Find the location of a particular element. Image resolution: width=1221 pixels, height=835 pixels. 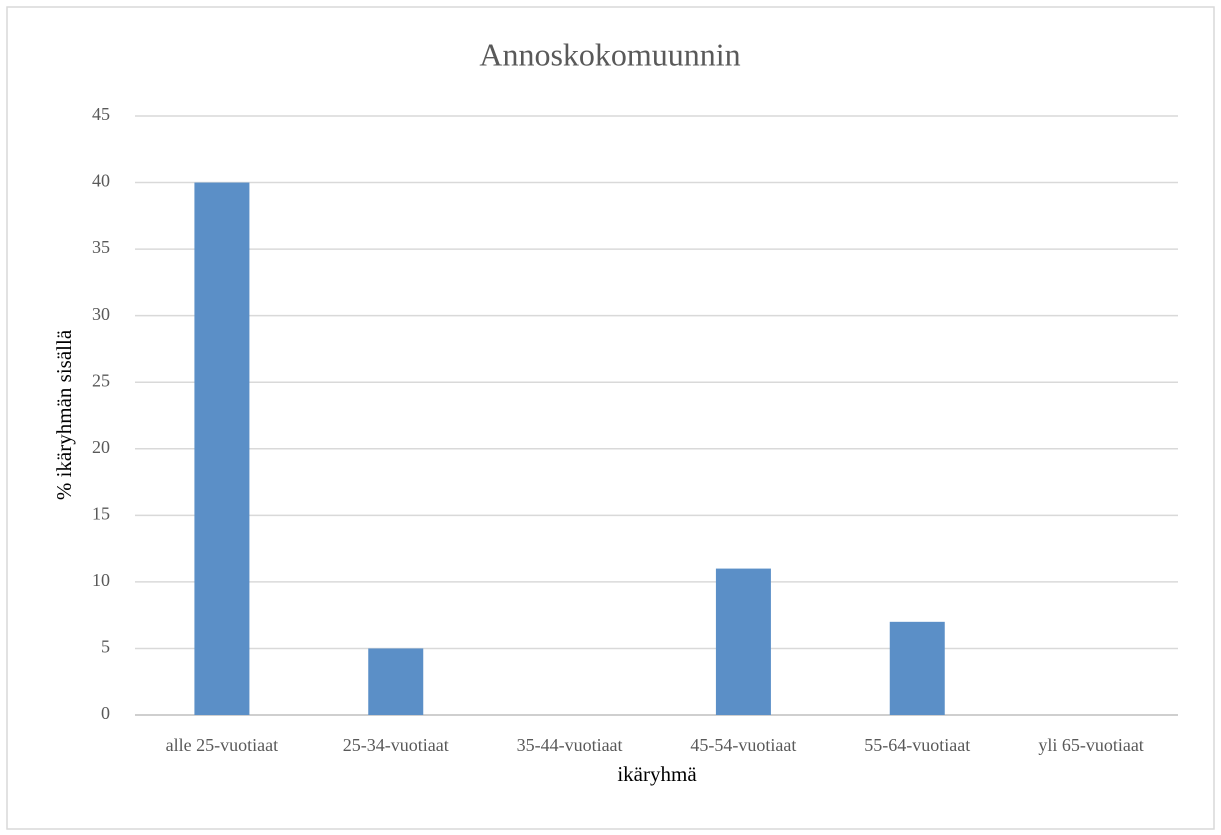

y-tick-label: 40 is located at coordinates (101, 181).